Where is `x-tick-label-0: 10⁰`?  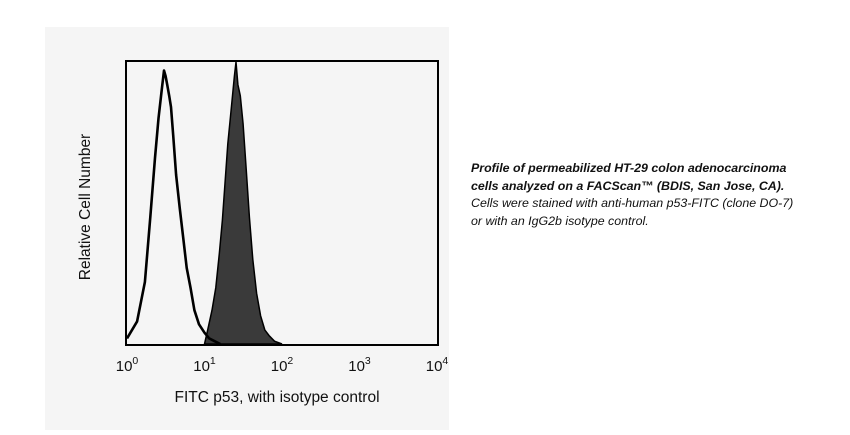
x-tick-label-0: 10⁰ is located at coordinates (127, 365).